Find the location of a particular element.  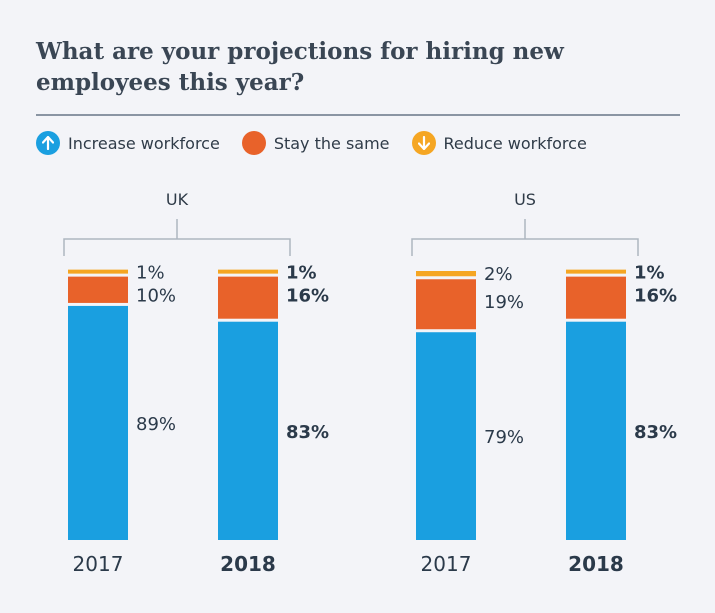

group-label-us: US is located at coordinates (525, 199).